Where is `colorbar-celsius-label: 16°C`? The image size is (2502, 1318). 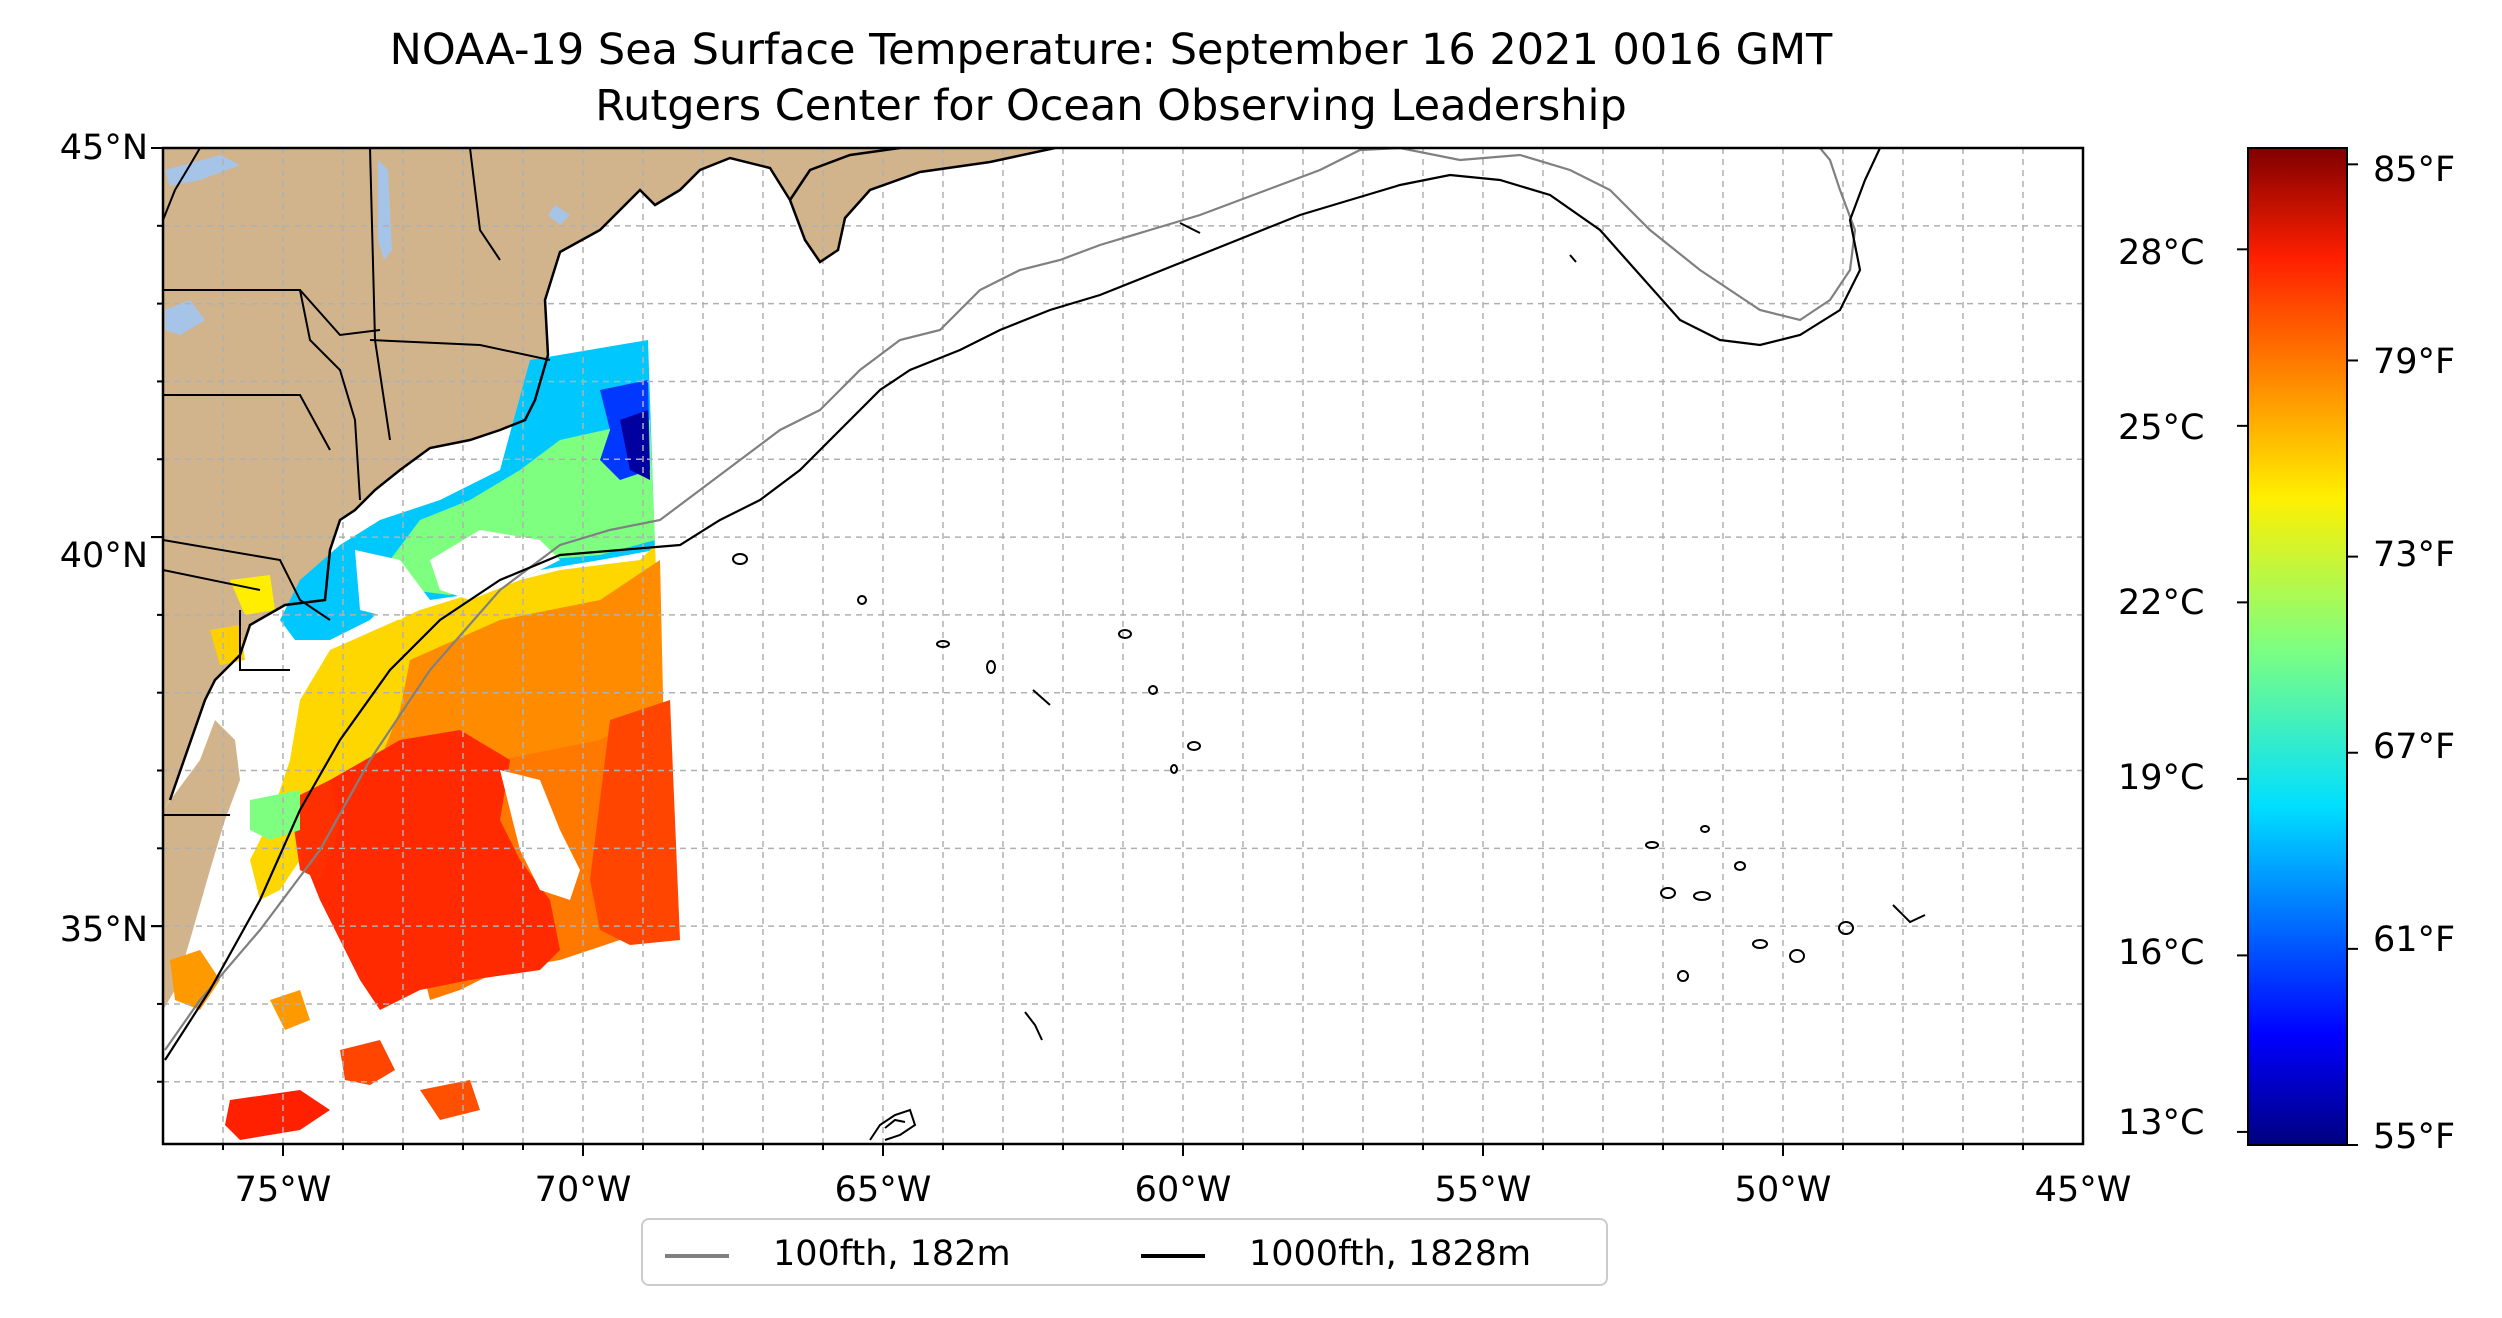 colorbar-celsius-label: 16°C is located at coordinates (2161, 953).